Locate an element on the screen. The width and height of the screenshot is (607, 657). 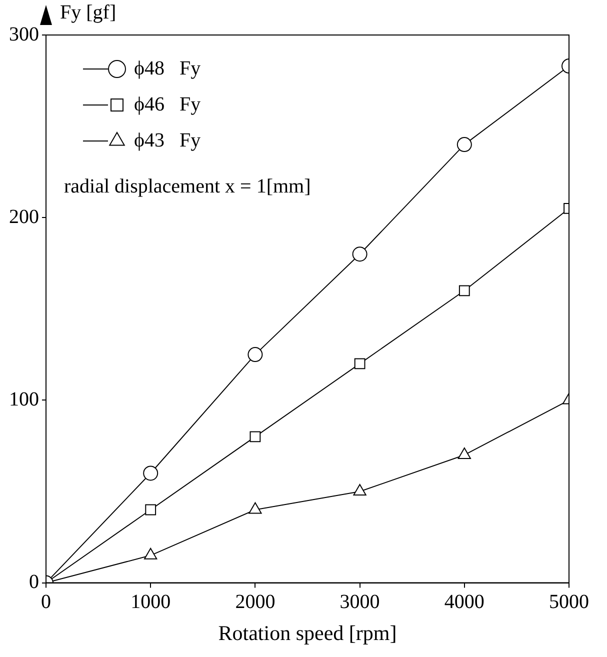
legend-label: ϕ48 Fy is located at coordinates (167, 68).